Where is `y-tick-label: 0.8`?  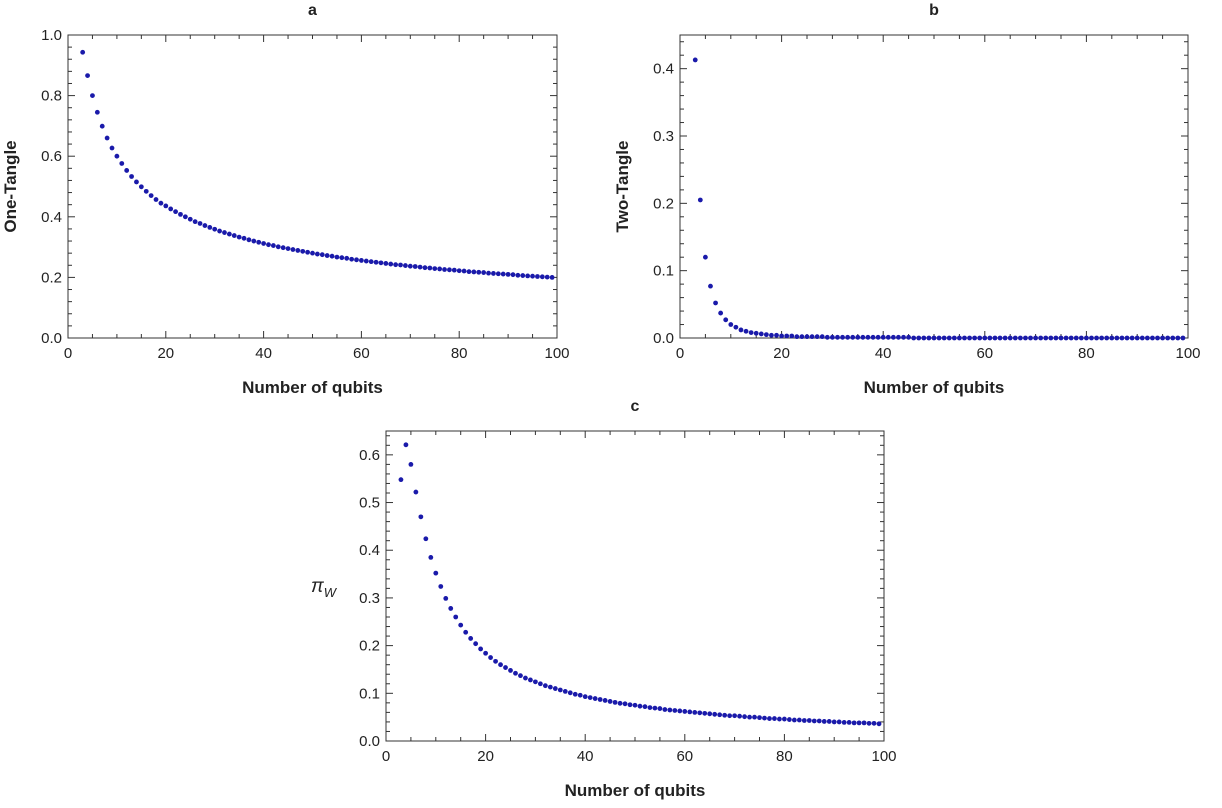 y-tick-label: 0.8 is located at coordinates (51, 96).